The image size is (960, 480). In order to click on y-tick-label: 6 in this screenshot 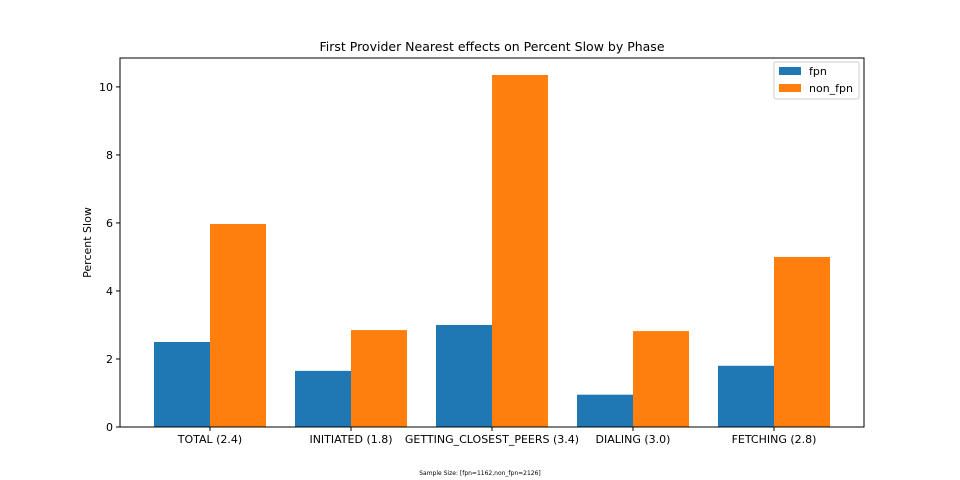, I will do `click(109, 223)`.